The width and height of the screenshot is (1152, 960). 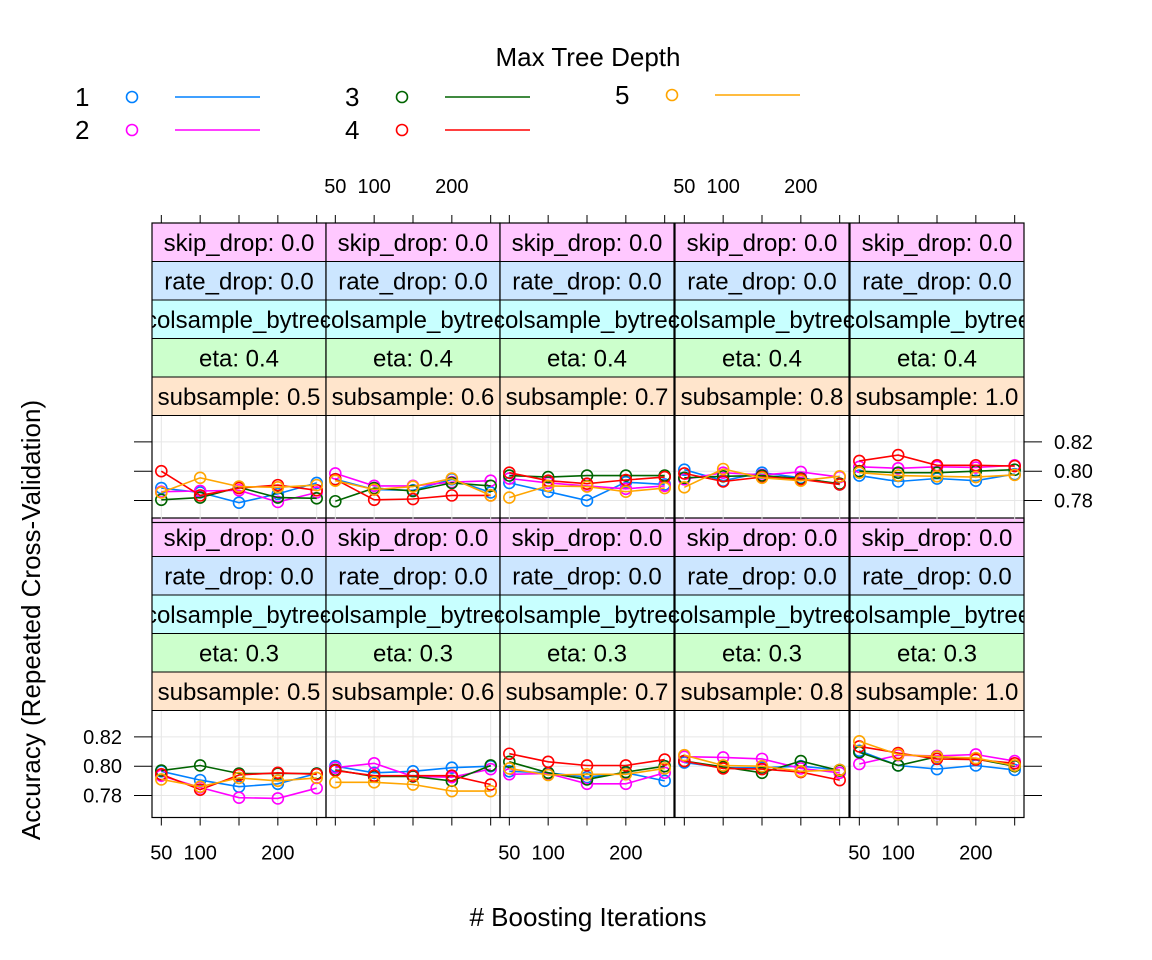 I want to click on legend: 12 34 5, so click(x=437, y=112).